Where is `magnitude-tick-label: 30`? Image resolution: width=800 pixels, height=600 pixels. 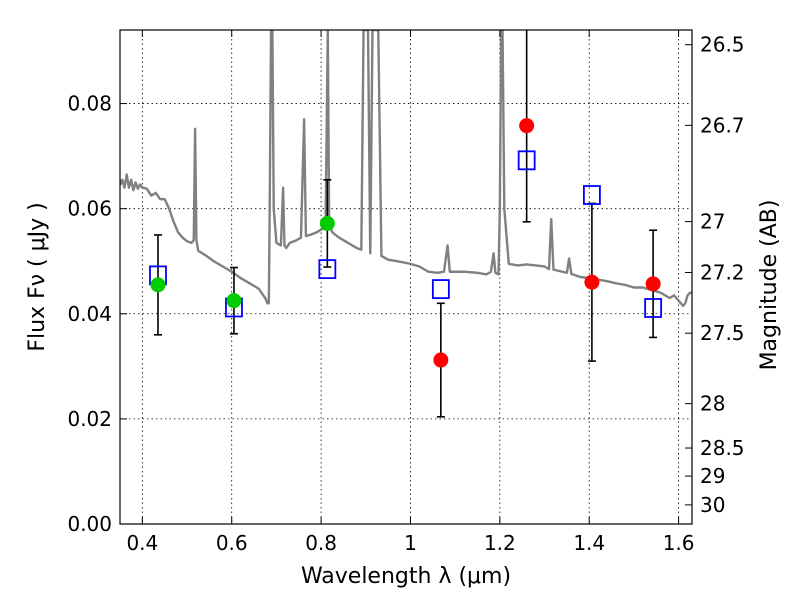
magnitude-tick-label: 30 is located at coordinates (712, 505).